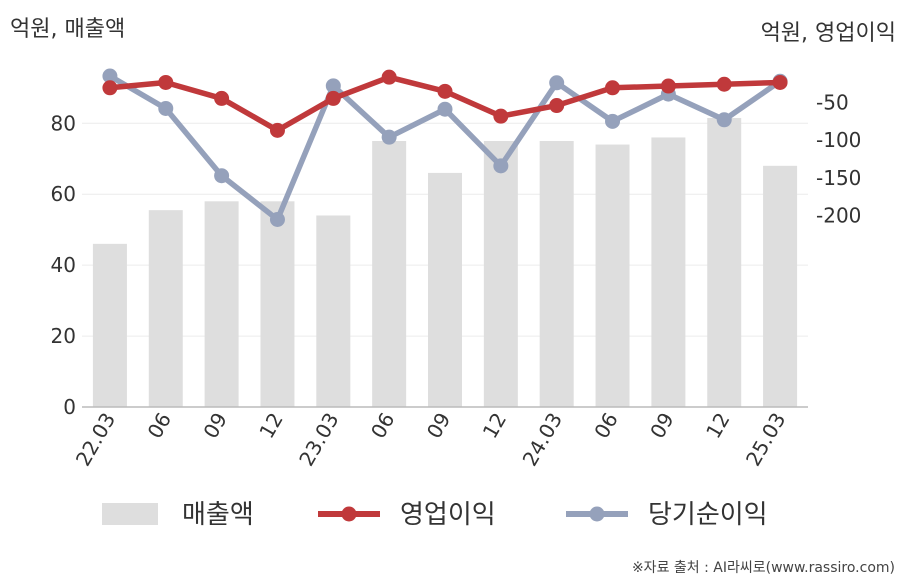  I want to click on legend-label-operating-profit: 영업이익, so click(448, 515).